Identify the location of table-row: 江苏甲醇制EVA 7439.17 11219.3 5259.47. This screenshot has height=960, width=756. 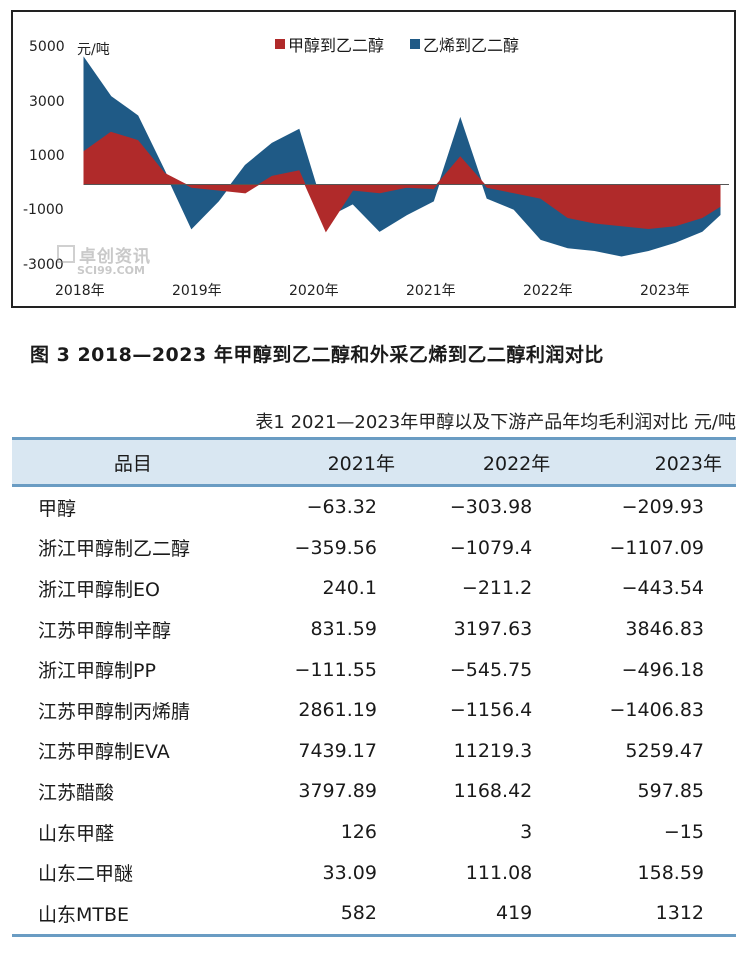
(374, 751).